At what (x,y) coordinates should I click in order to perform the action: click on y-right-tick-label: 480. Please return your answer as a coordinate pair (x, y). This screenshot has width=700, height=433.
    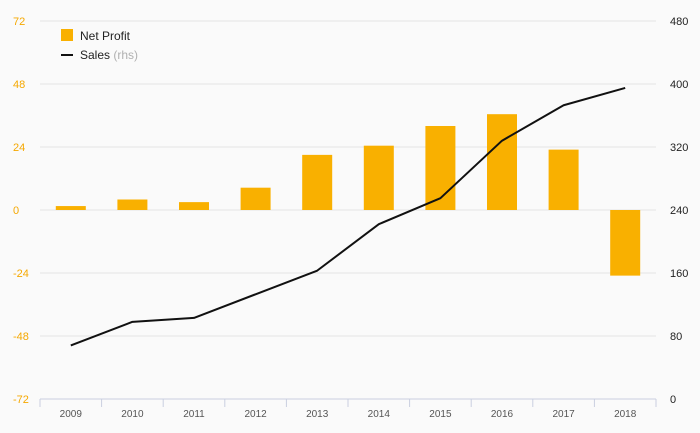
    Looking at the image, I should click on (679, 22).